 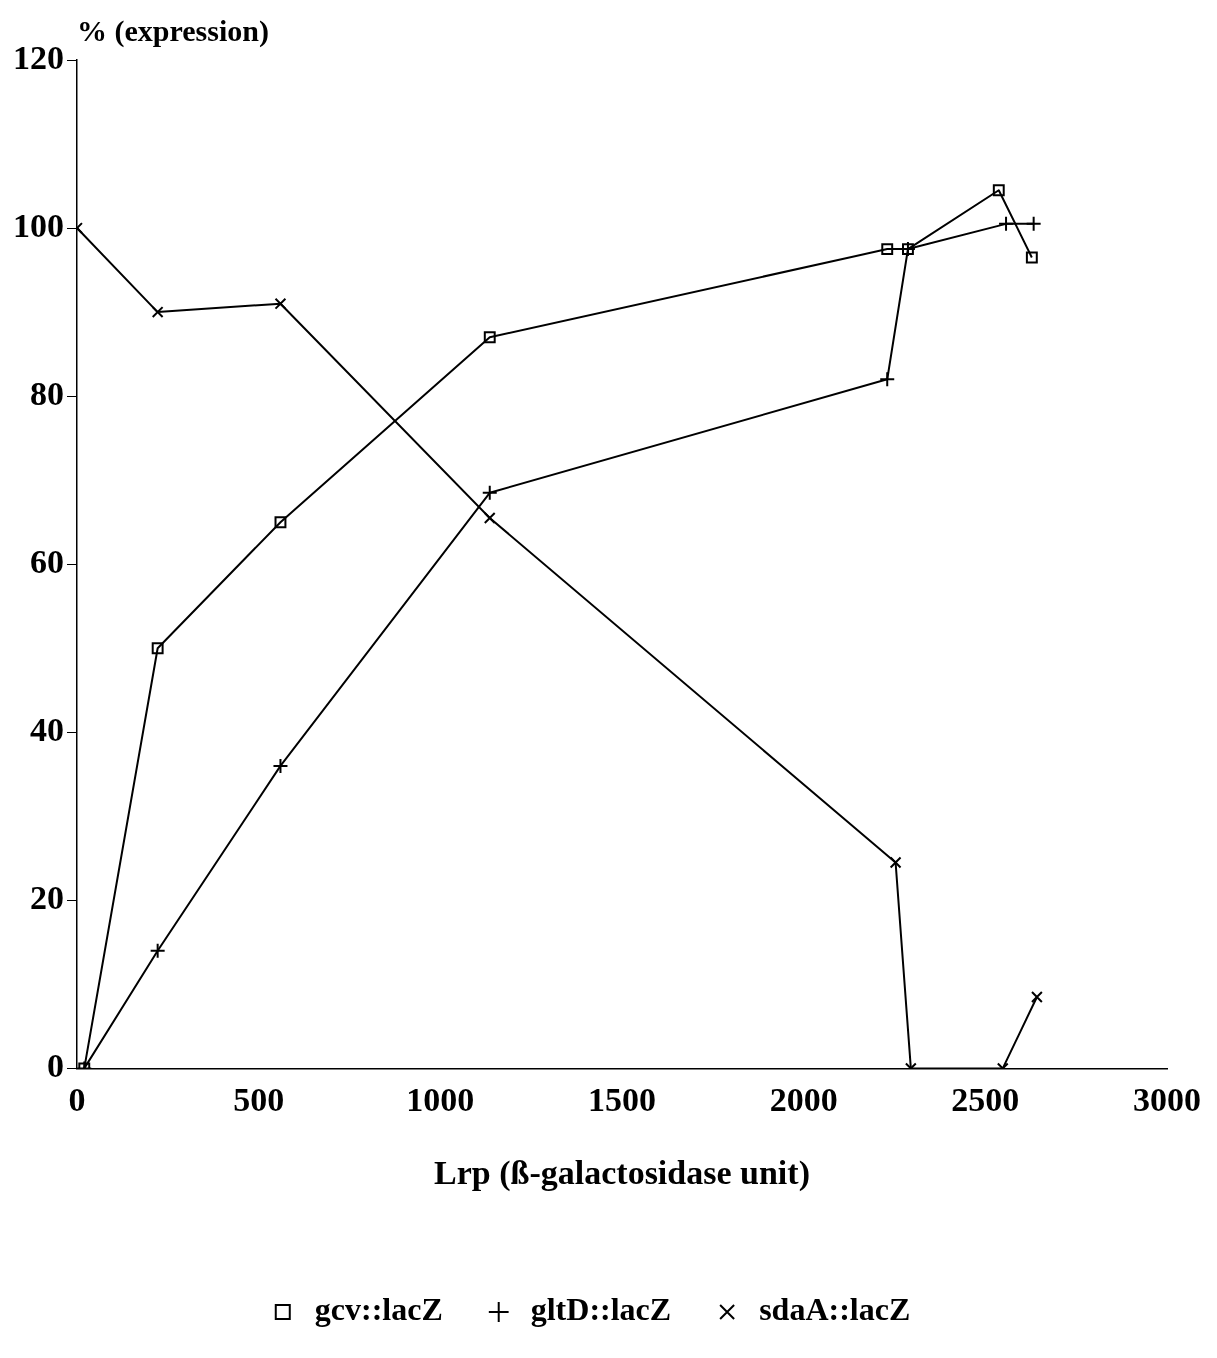 I want to click on y-tick-label: 40, so click(x=47, y=730).